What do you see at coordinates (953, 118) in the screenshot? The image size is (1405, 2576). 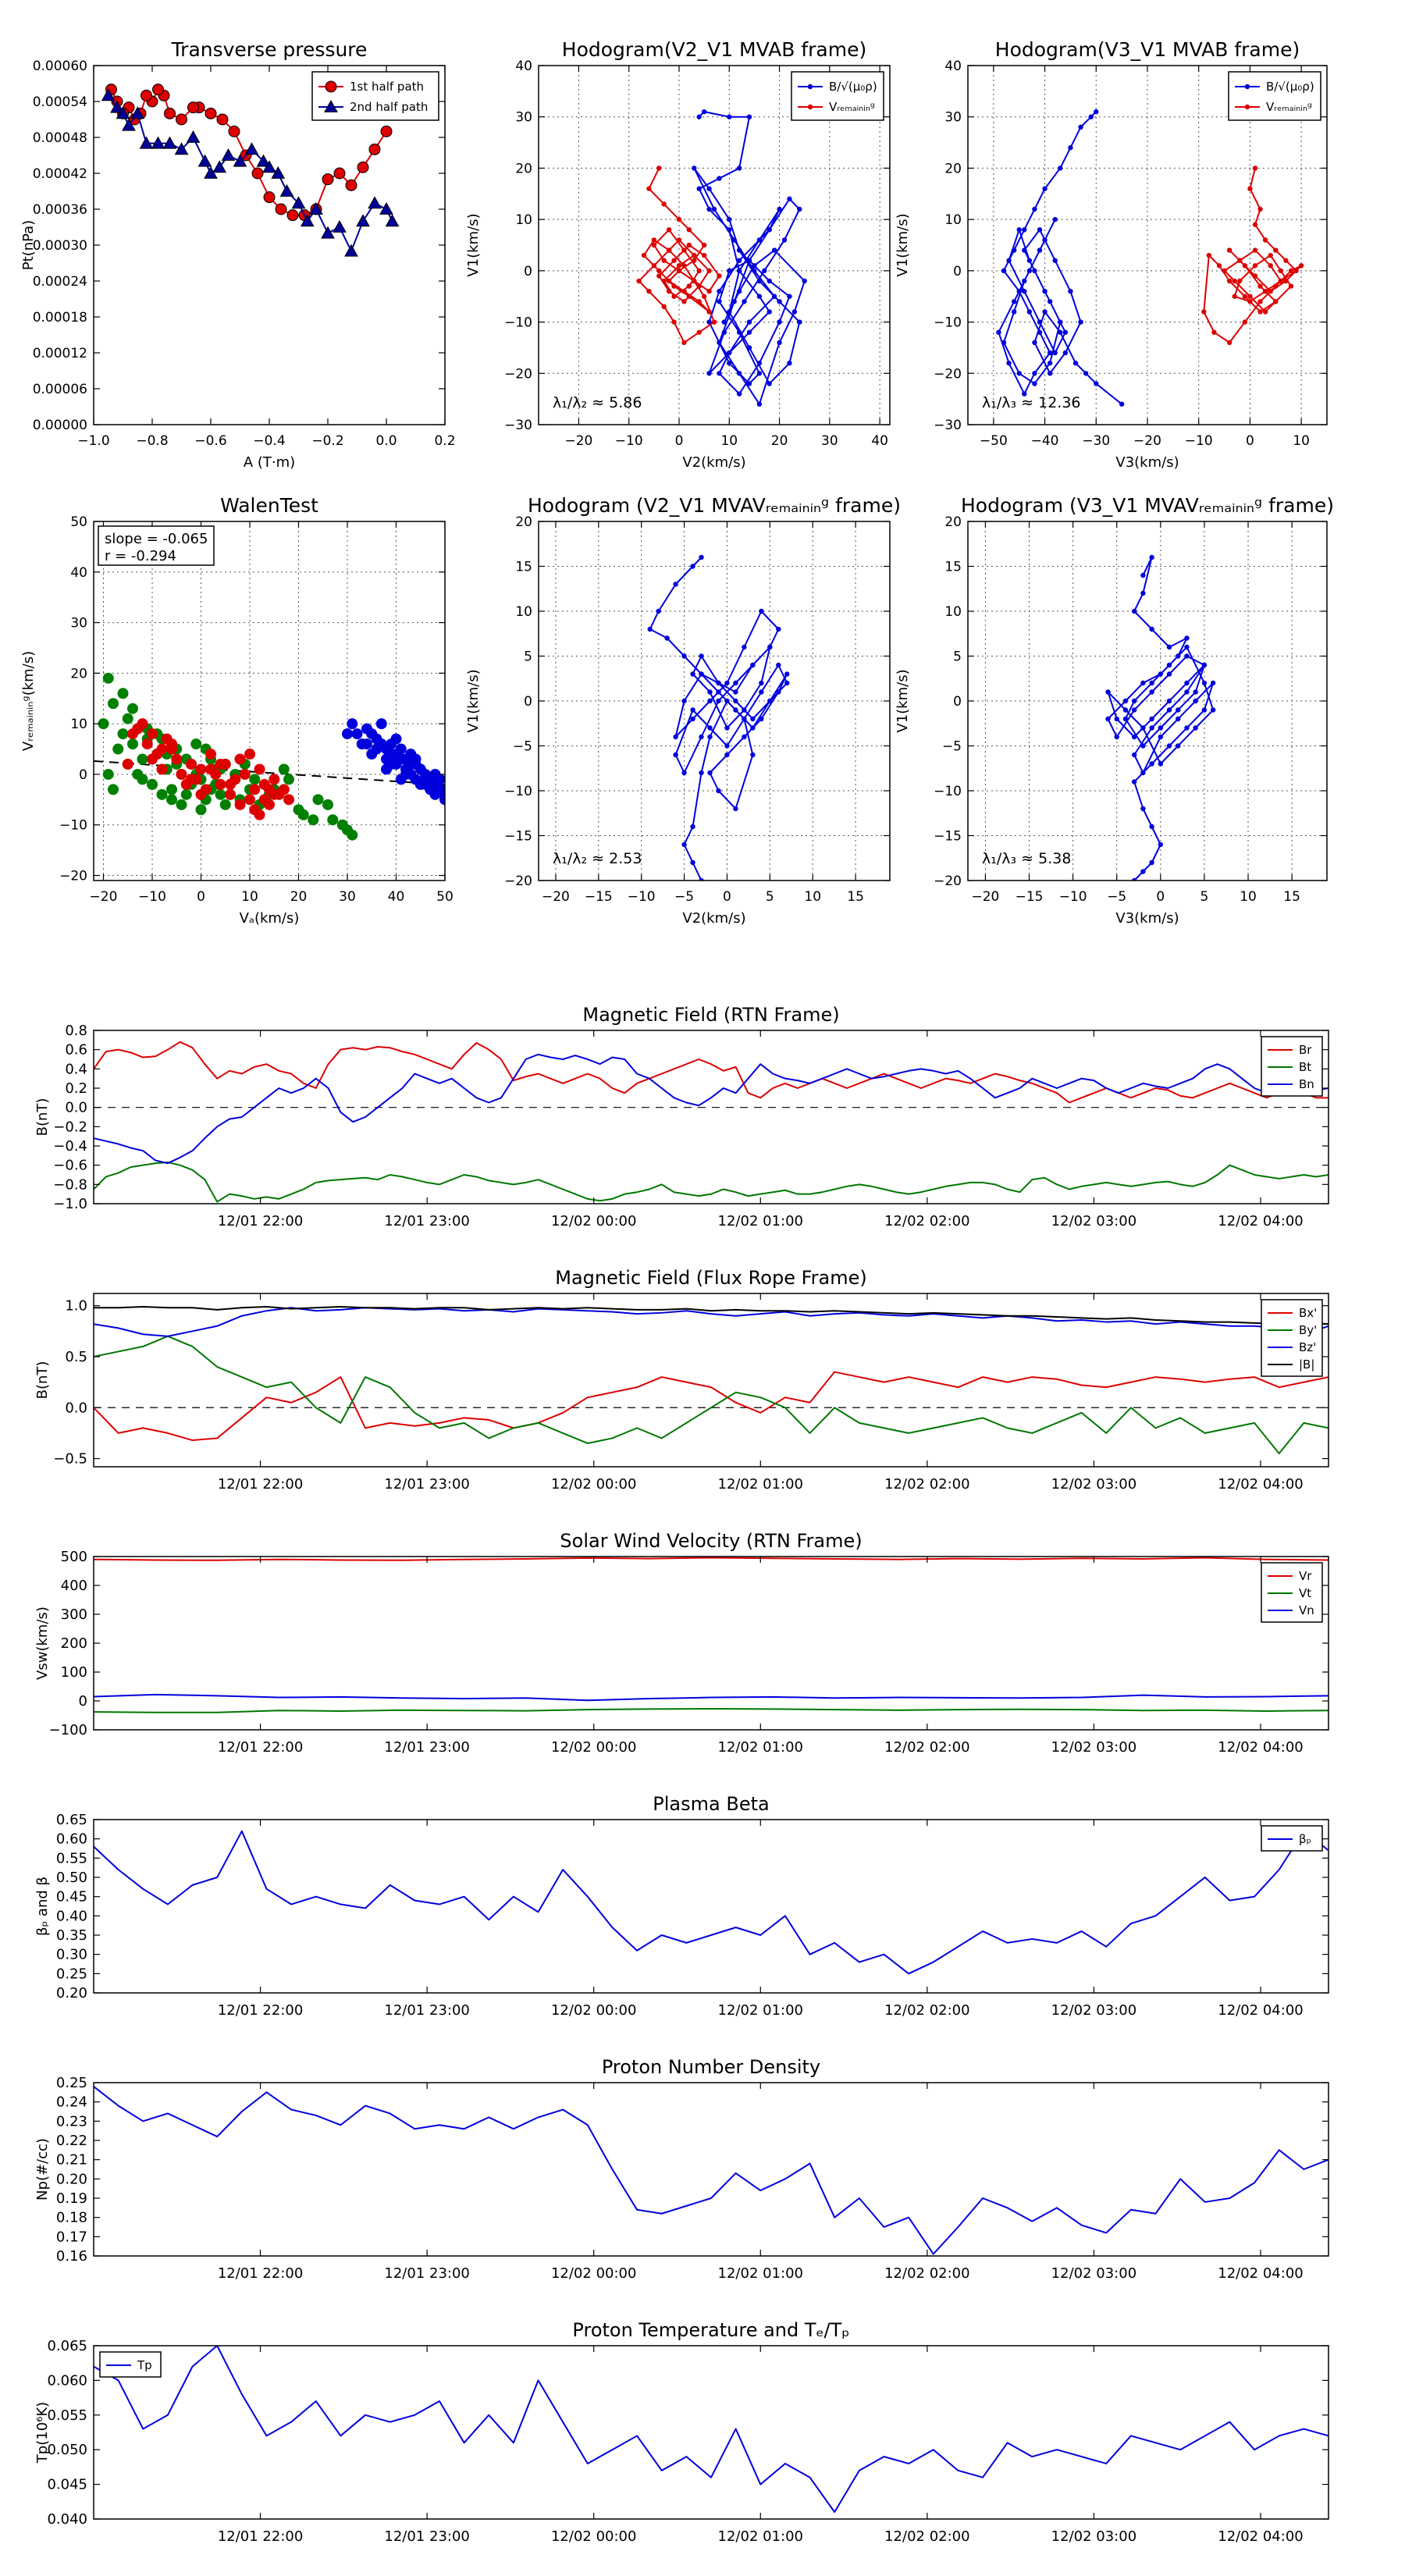 I see `y-tick-label: 30` at bounding box center [953, 118].